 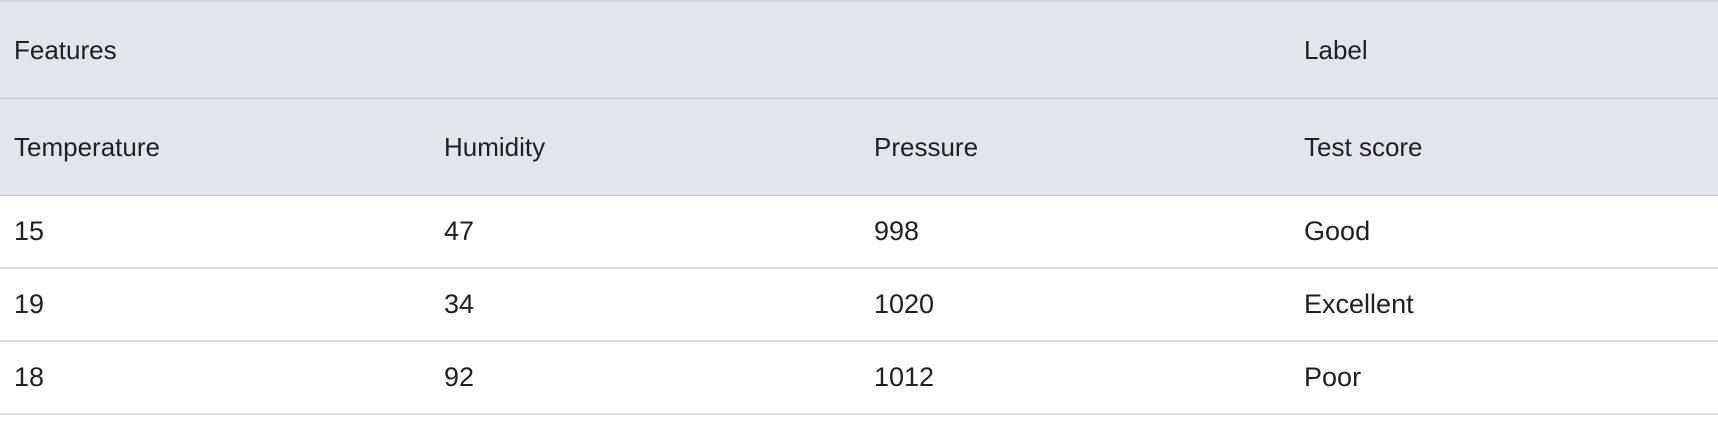 What do you see at coordinates (1504, 147) in the screenshot?
I see `column-header-test-score: Test score` at bounding box center [1504, 147].